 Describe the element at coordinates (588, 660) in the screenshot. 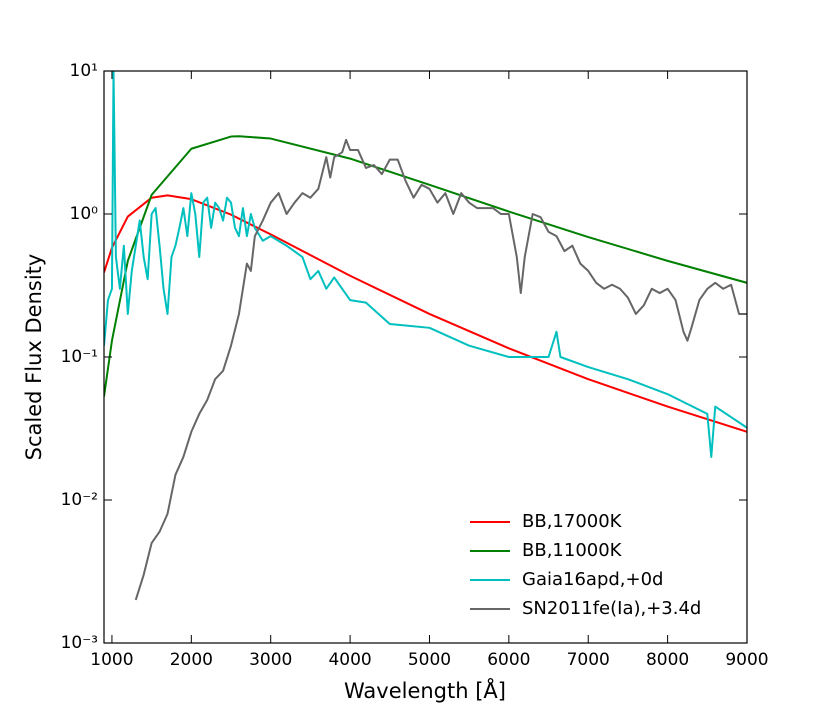

I see `x-tick-label: 7000` at that location.